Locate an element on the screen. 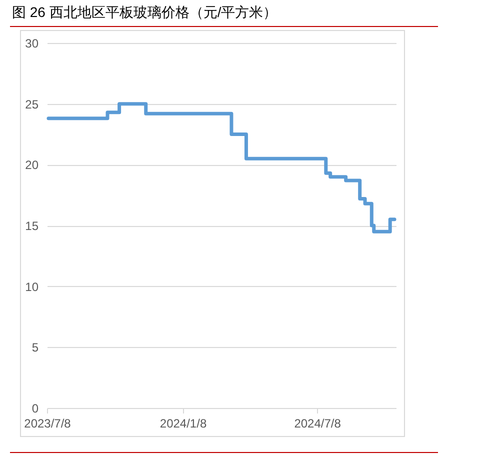 The image size is (502, 470). y-tick-label: 15 is located at coordinates (32, 226).